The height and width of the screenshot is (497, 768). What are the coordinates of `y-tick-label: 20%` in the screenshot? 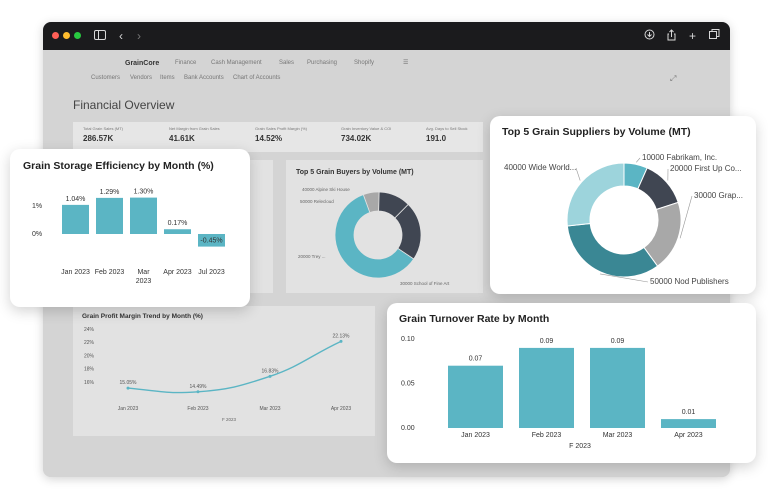 It's located at (89, 356).